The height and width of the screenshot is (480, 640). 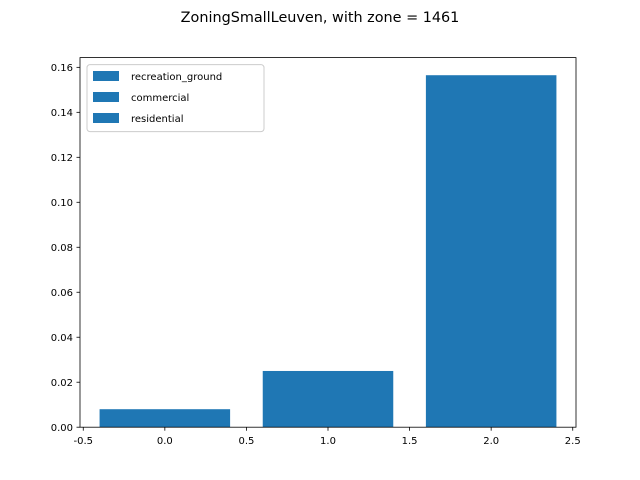 I want to click on y-axis-ticks: 0.00 0.02 0.04 0.06 0.08 0.10 0.12 0.14 0.16, so click(x=65, y=248).